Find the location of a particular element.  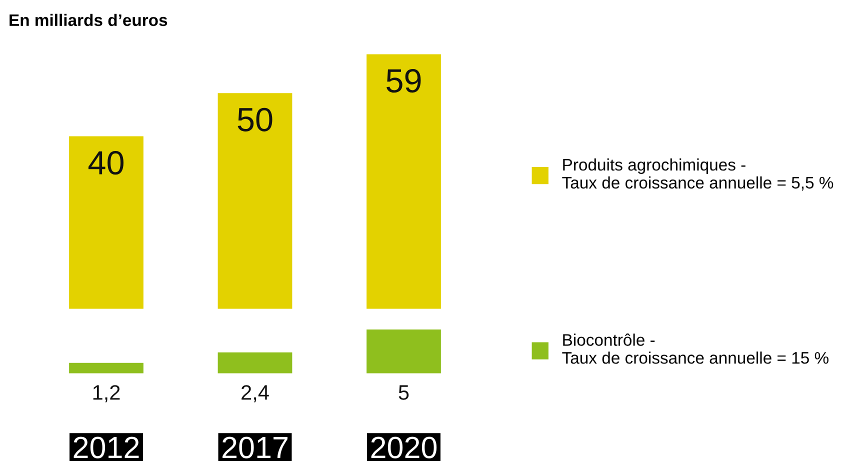

data-label: 50 is located at coordinates (255, 120).